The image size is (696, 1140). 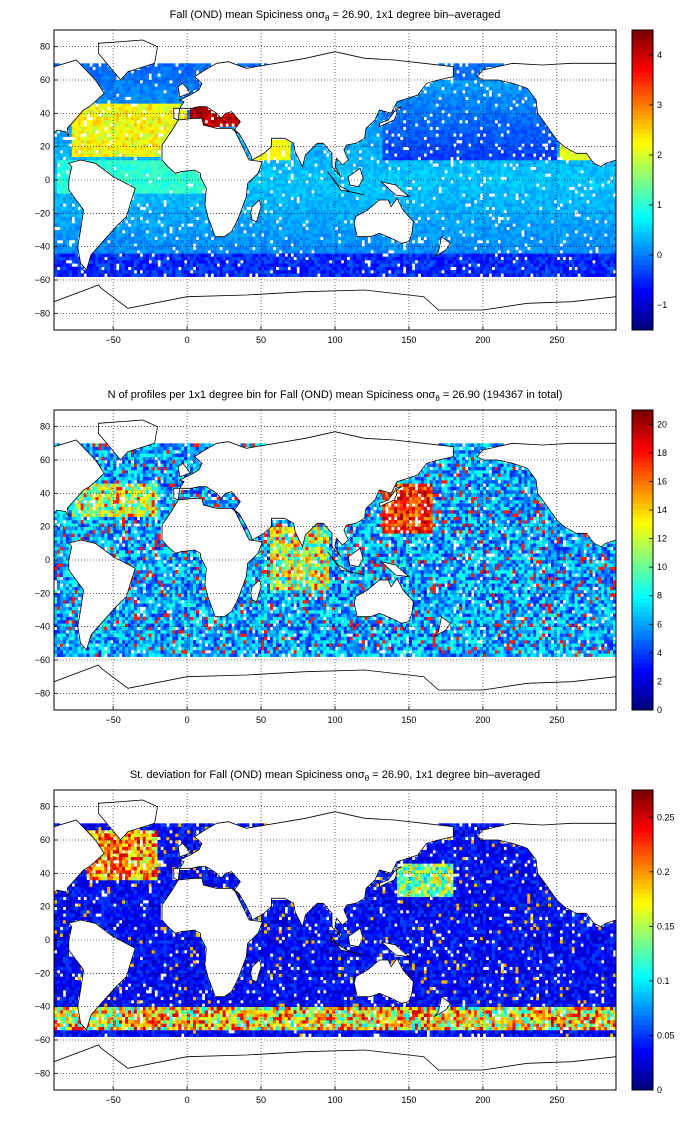 What do you see at coordinates (662, 539) in the screenshot?
I see `colorbar-tick-label: 12` at bounding box center [662, 539].